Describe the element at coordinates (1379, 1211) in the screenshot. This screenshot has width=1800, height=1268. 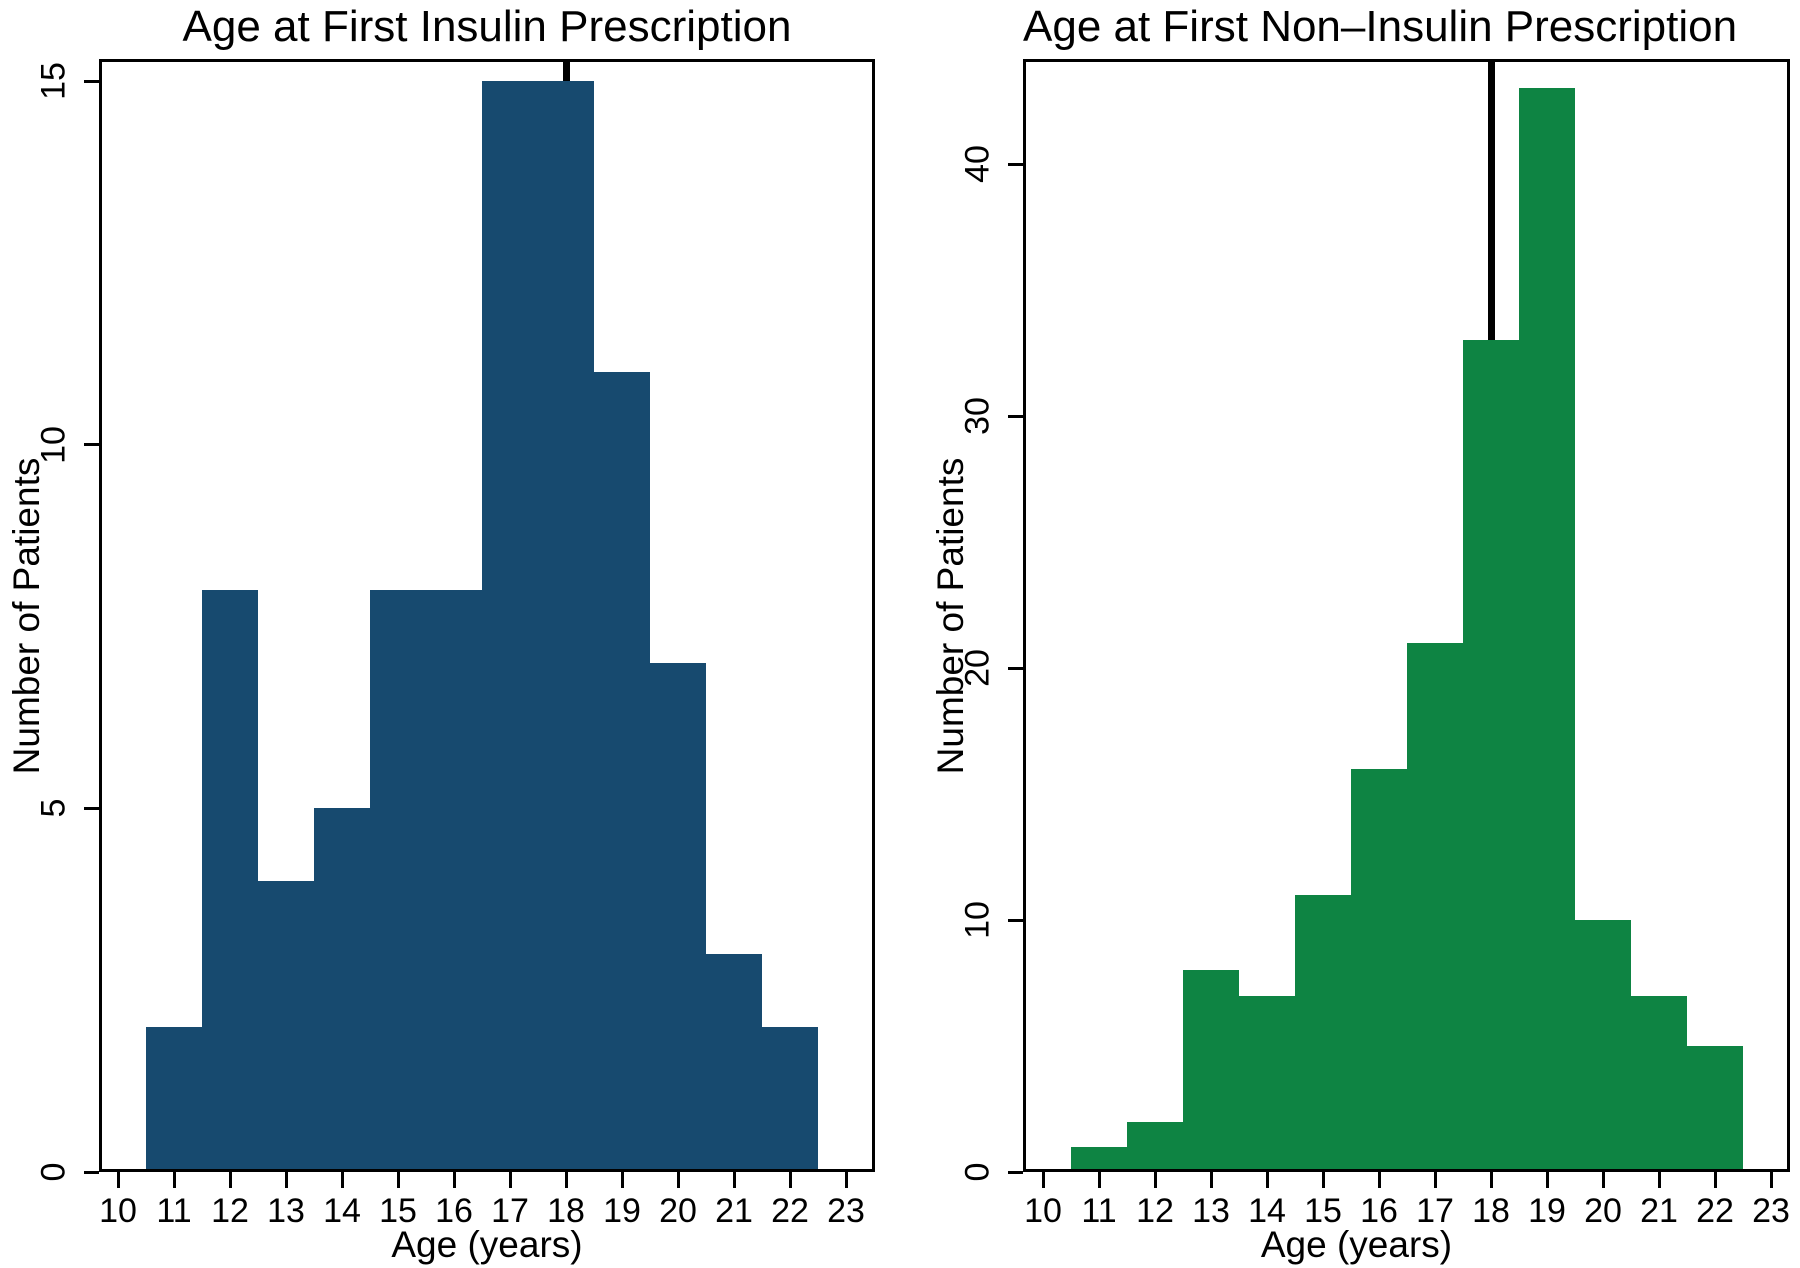
I see `x-tick-label: 16` at that location.